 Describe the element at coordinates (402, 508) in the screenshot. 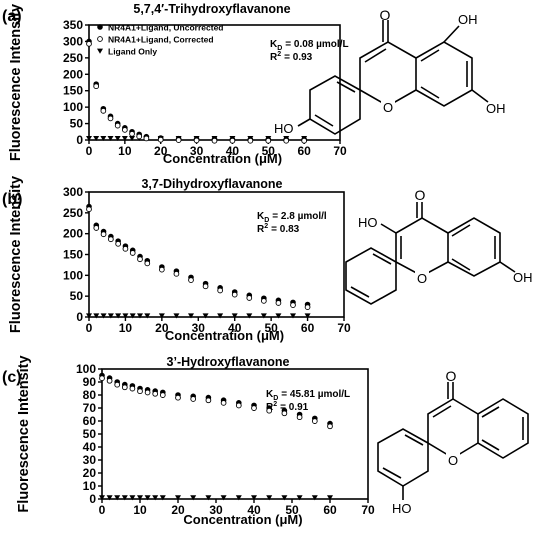

I see `hydroxyl-3prime-c: HO` at that location.